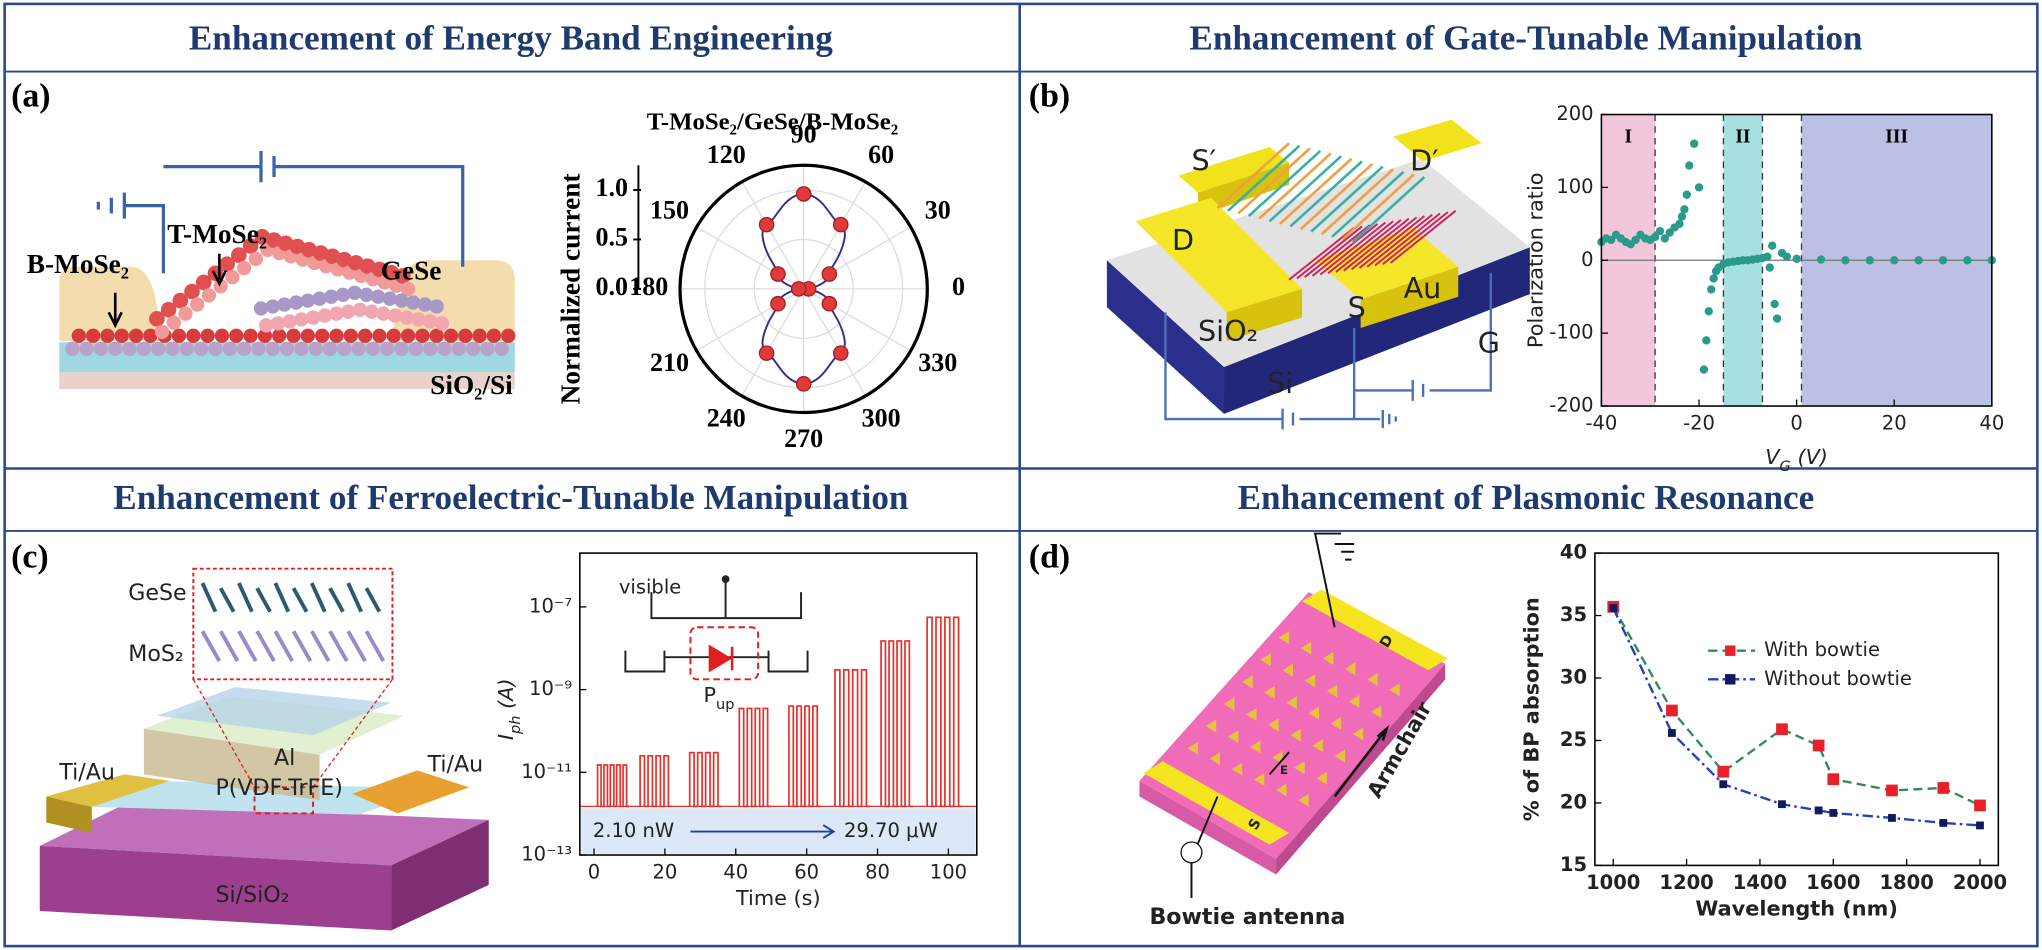 This screenshot has height=950, width=2042. What do you see at coordinates (514, 724) in the screenshot?
I see `y-axis-label-part: ph` at bounding box center [514, 724].